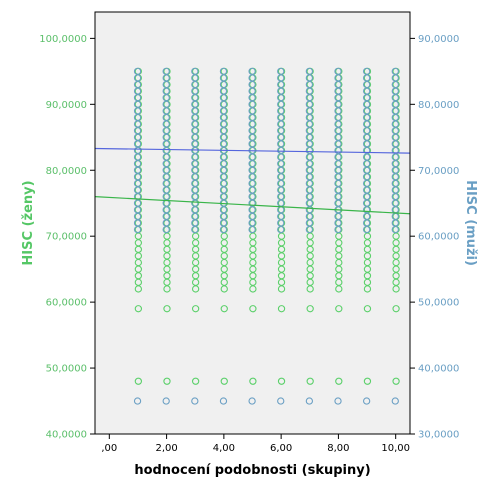 This screenshot has height=501, width=501. I want to click on x-axis-label: hodnocení podobnosti (skupiny), so click(252, 470).